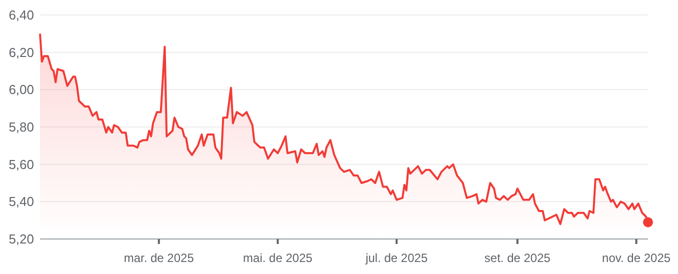  What do you see at coordinates (21, 15) in the screenshot?
I see `y-tick-label: 6,40` at bounding box center [21, 15].